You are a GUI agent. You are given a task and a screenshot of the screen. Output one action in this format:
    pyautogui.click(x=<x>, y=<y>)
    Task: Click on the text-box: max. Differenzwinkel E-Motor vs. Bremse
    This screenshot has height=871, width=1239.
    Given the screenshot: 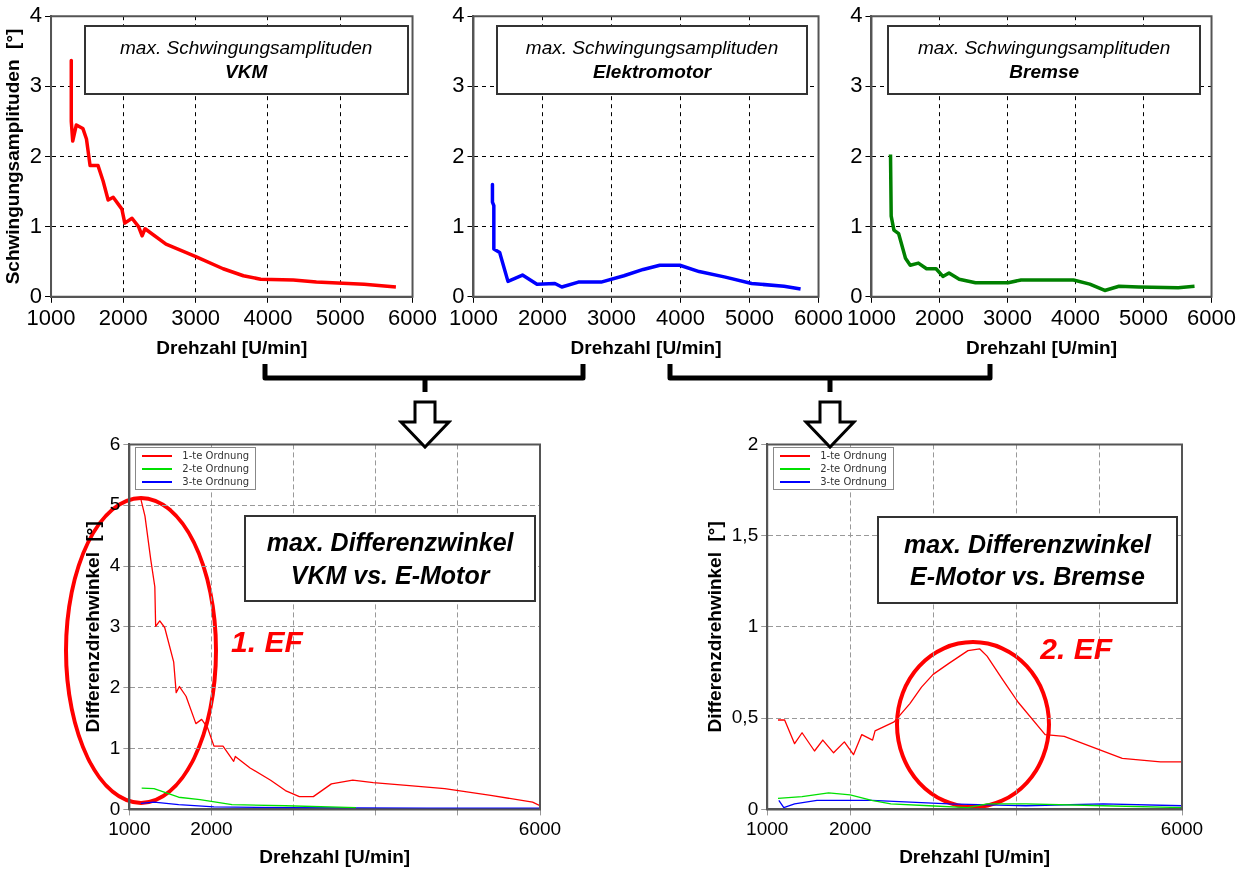 What is the action you would take?
    pyautogui.click(x=1027, y=560)
    